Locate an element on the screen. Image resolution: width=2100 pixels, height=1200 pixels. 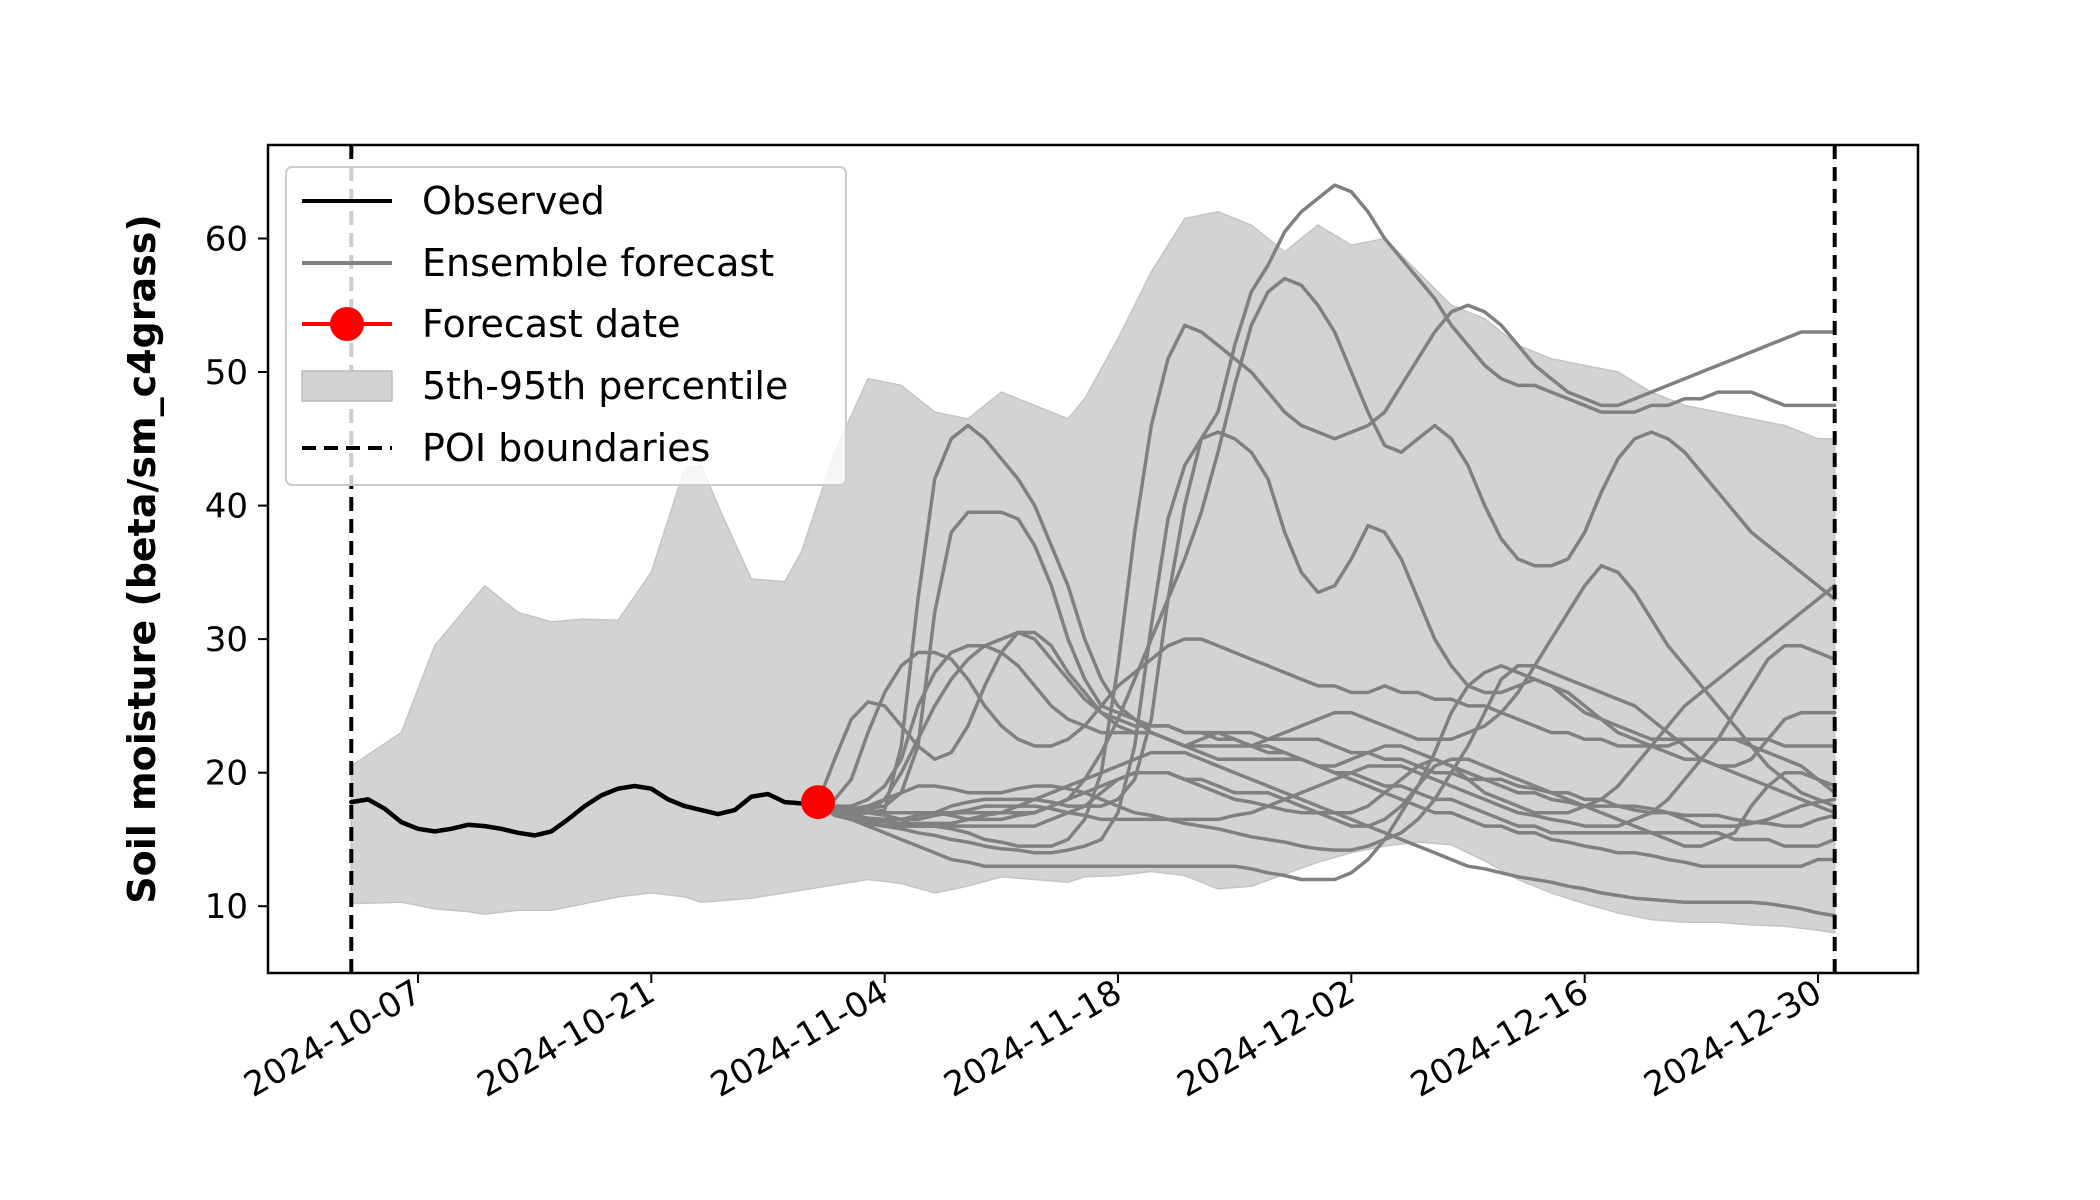
y-tick-label: 60 is located at coordinates (226, 240).